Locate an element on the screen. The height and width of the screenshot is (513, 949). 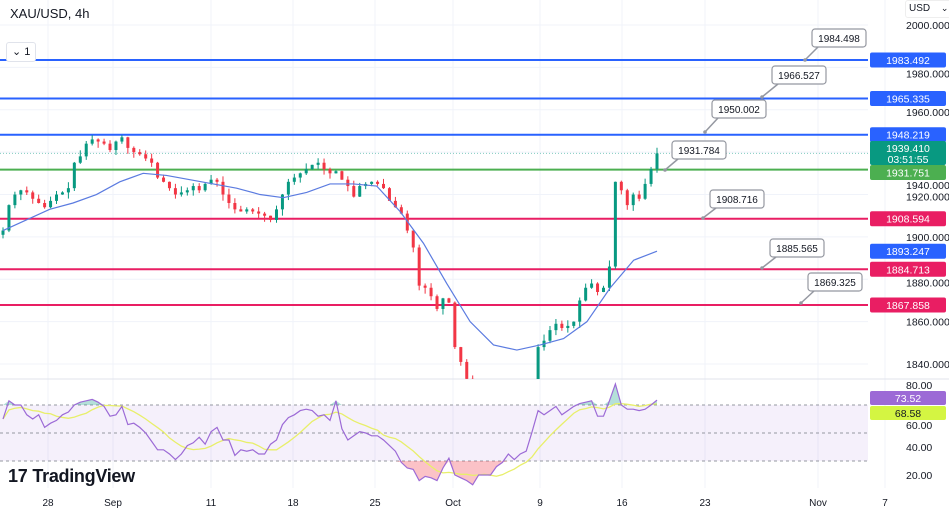
rsi-line is located at coordinates (330, 434).